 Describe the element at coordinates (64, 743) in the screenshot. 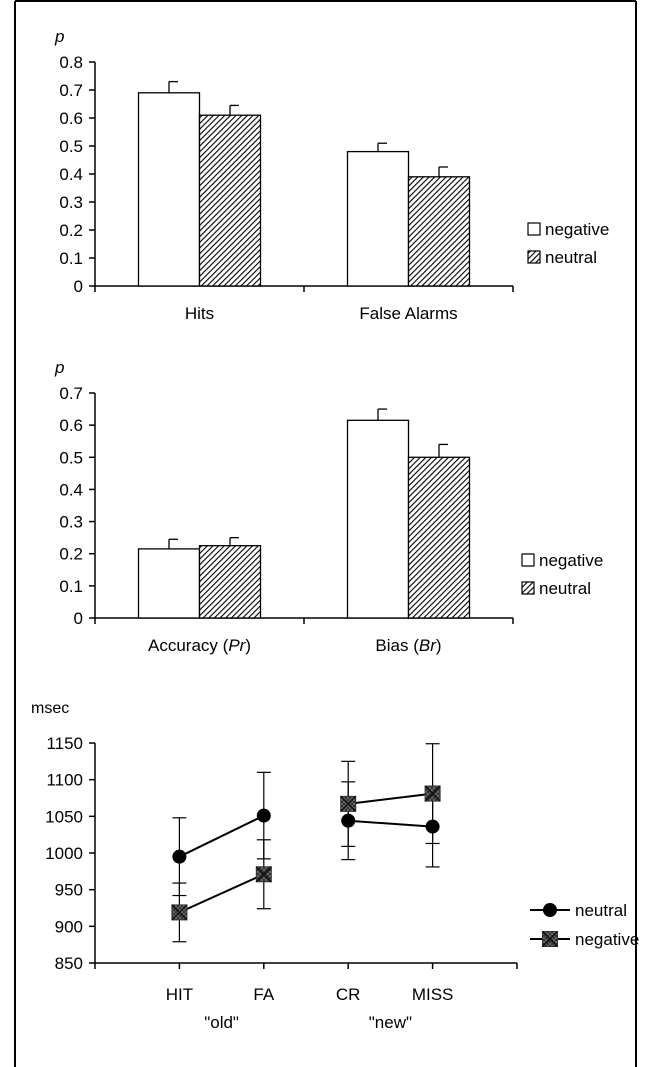

I see `y-tick-label: 1150` at that location.